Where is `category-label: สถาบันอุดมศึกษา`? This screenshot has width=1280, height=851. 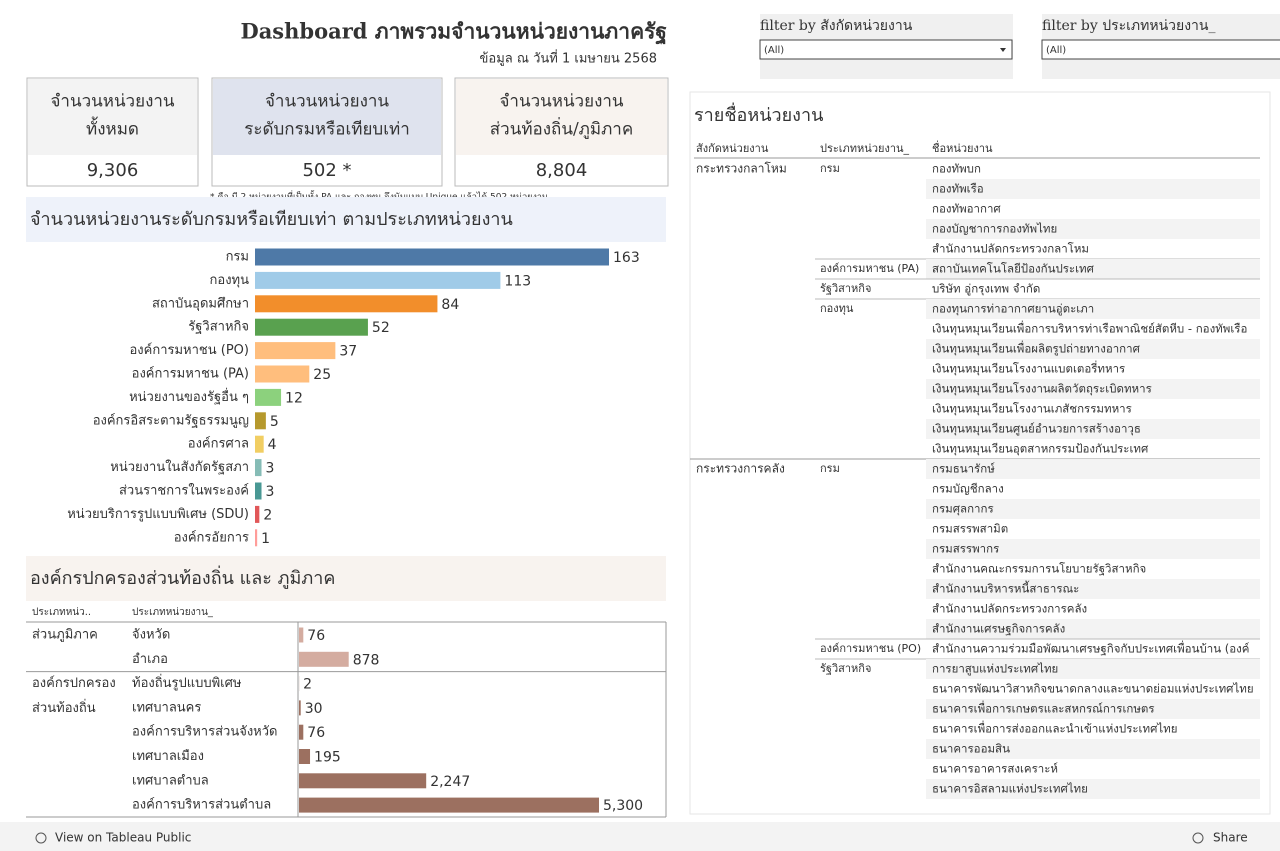 category-label: สถาบันอุดมศึกษา is located at coordinates (200, 303).